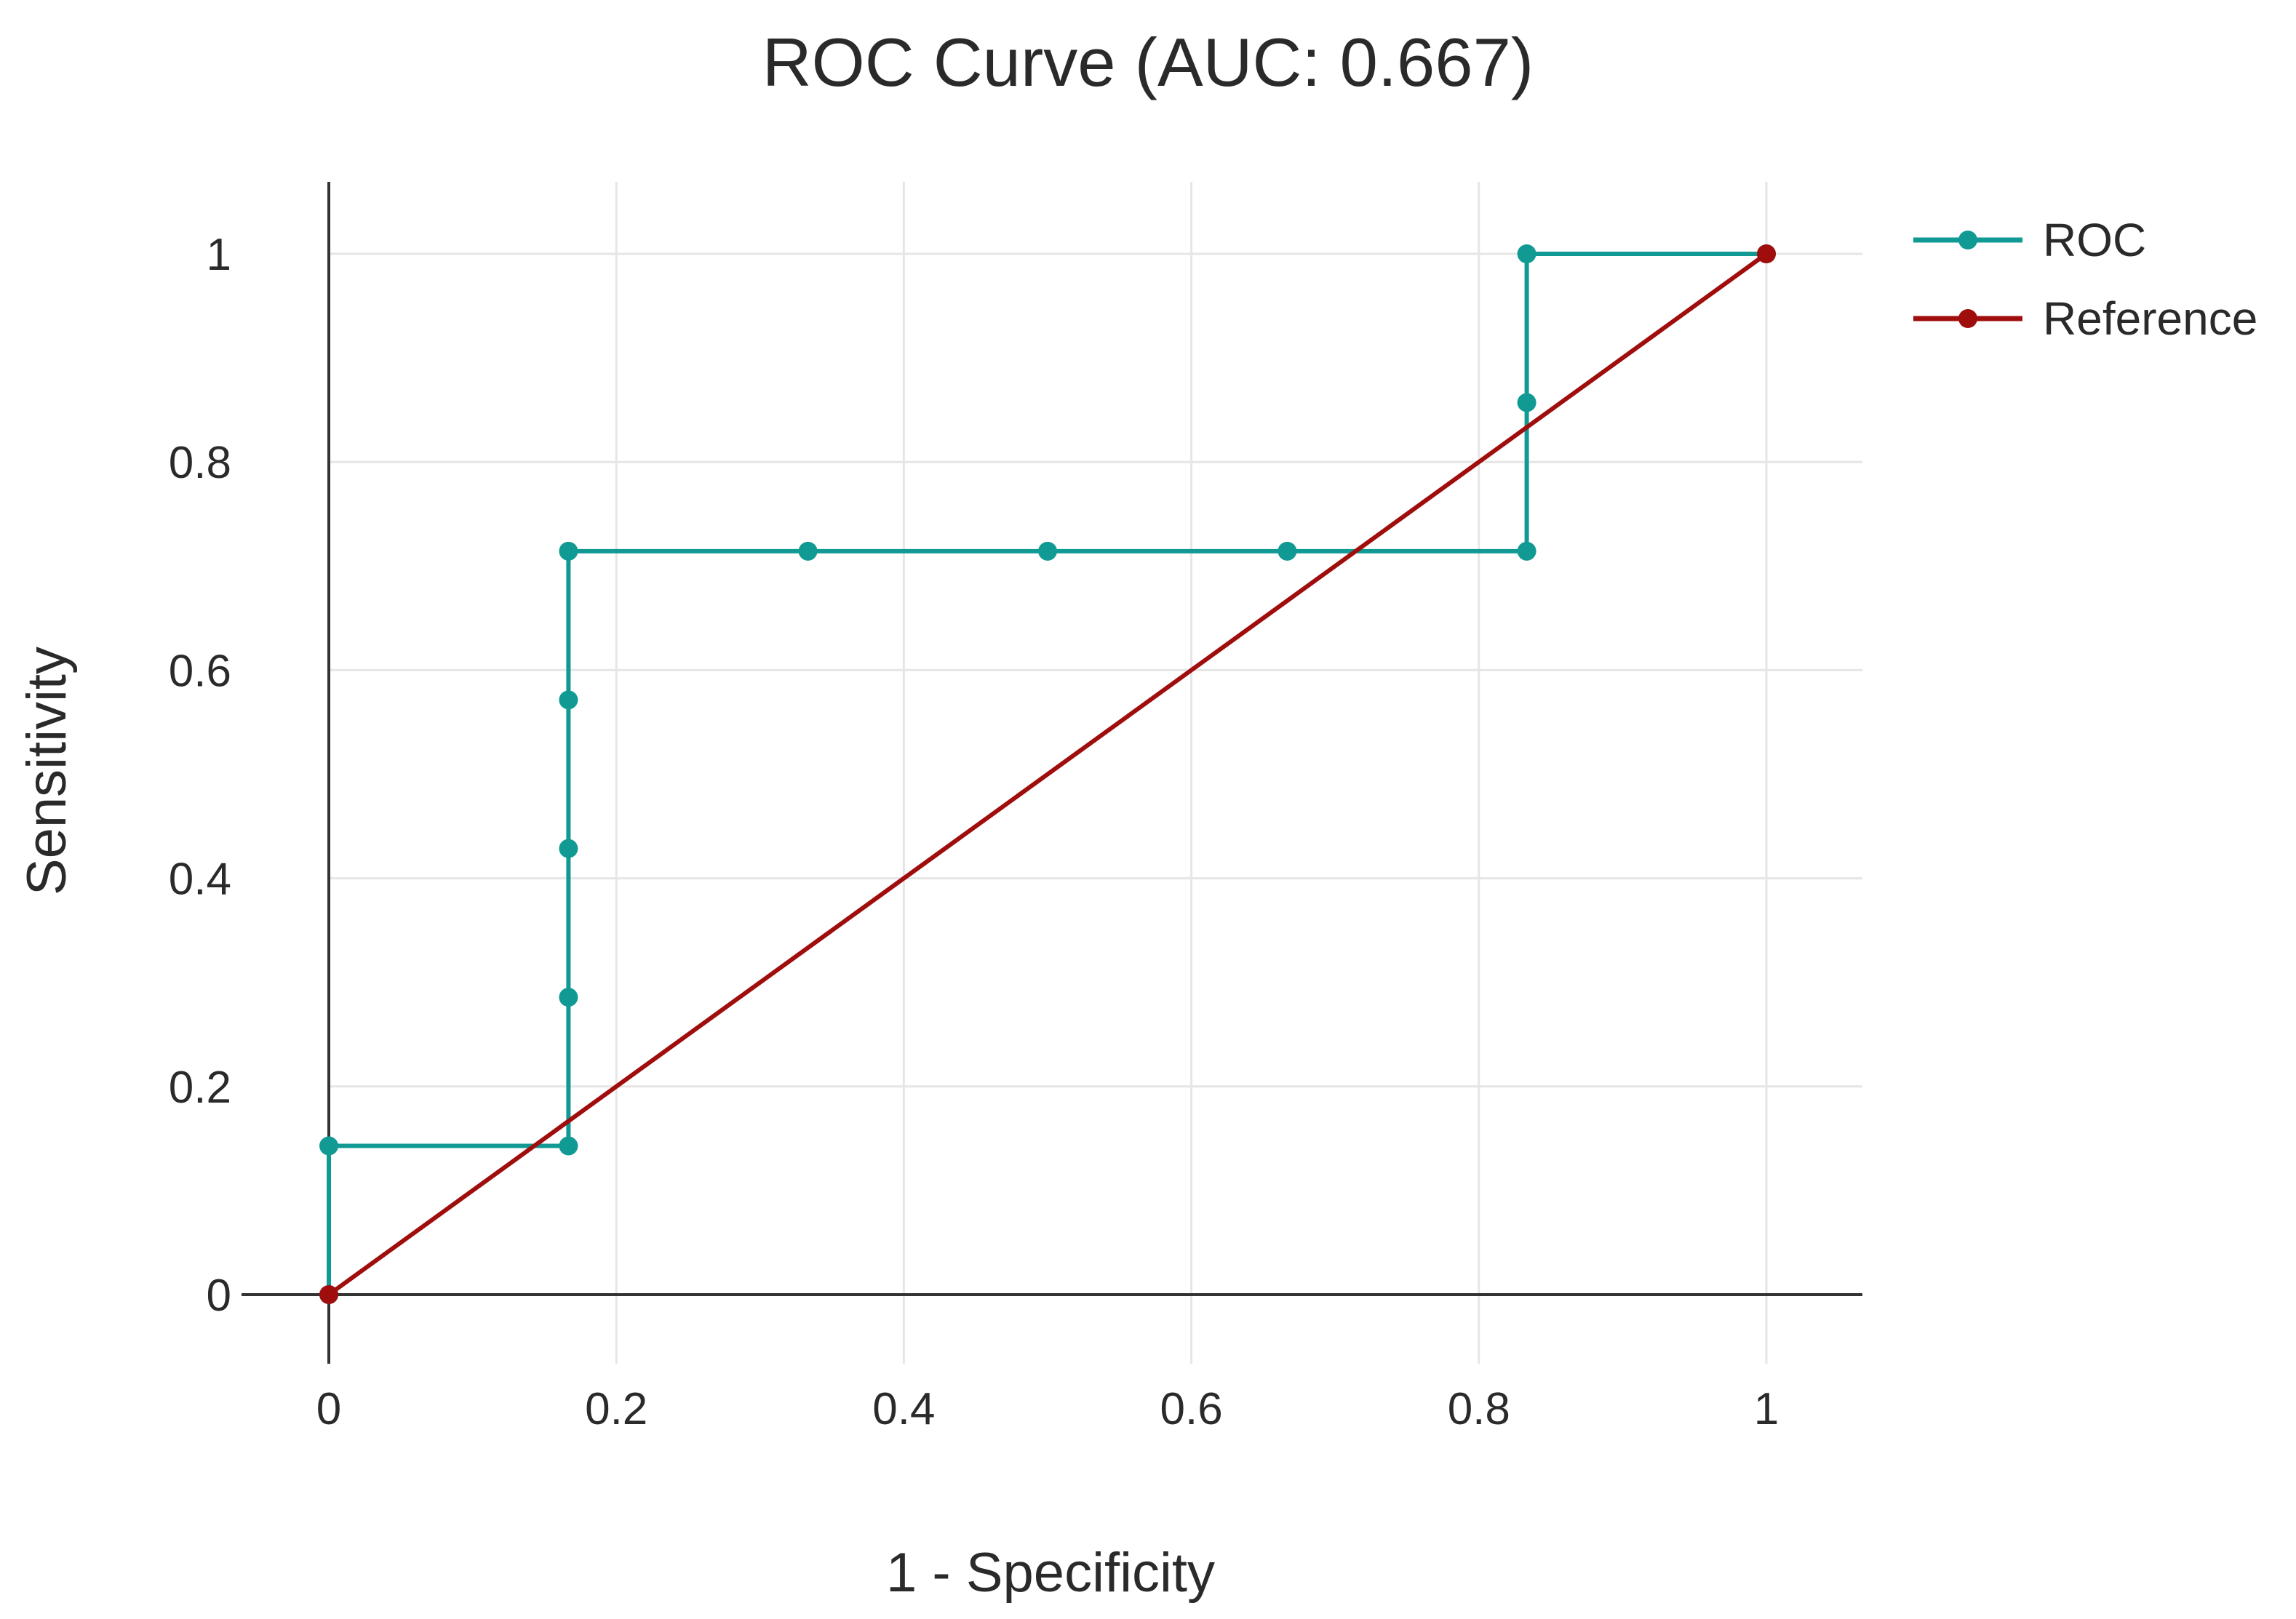  Describe the element at coordinates (200, 880) in the screenshot. I see `y-tick-label: 0.4` at that location.